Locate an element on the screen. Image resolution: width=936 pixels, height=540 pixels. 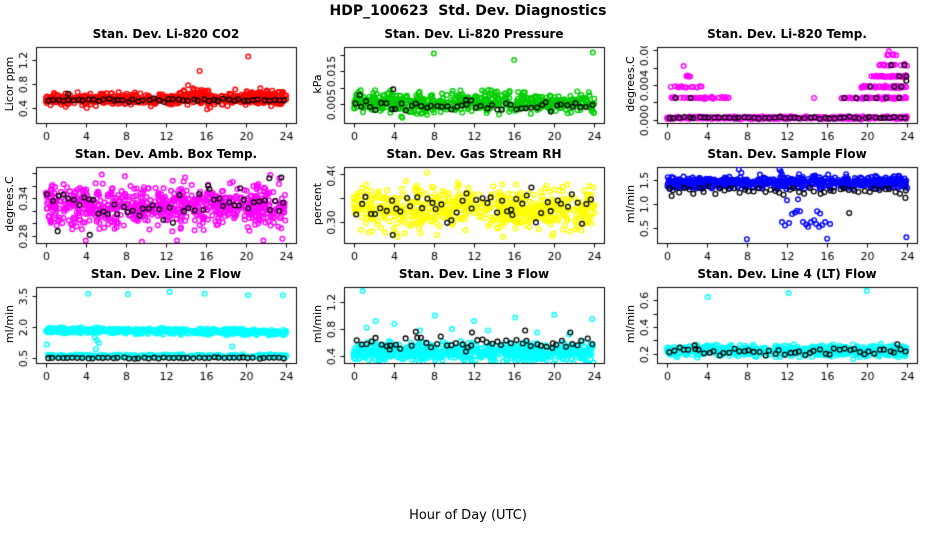
panel-line4-lt-flow: Stan. Dev. Line 4 (LT) Flow ml/min is located at coordinates (776, 324).